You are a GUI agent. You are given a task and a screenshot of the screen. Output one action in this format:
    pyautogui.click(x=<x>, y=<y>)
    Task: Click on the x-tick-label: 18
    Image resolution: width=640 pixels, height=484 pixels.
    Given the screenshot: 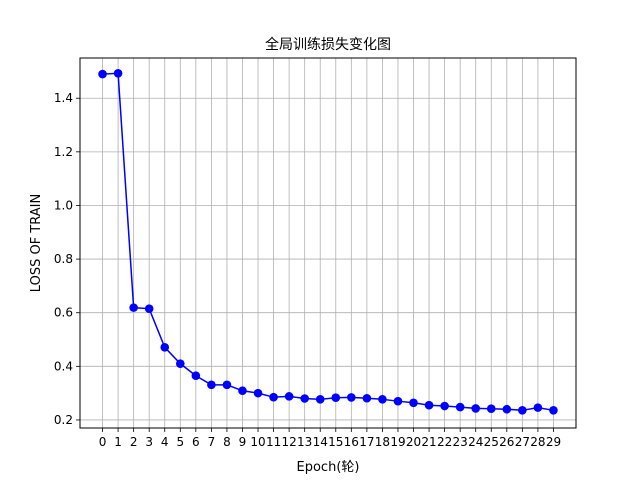 What is the action you would take?
    pyautogui.click(x=382, y=442)
    